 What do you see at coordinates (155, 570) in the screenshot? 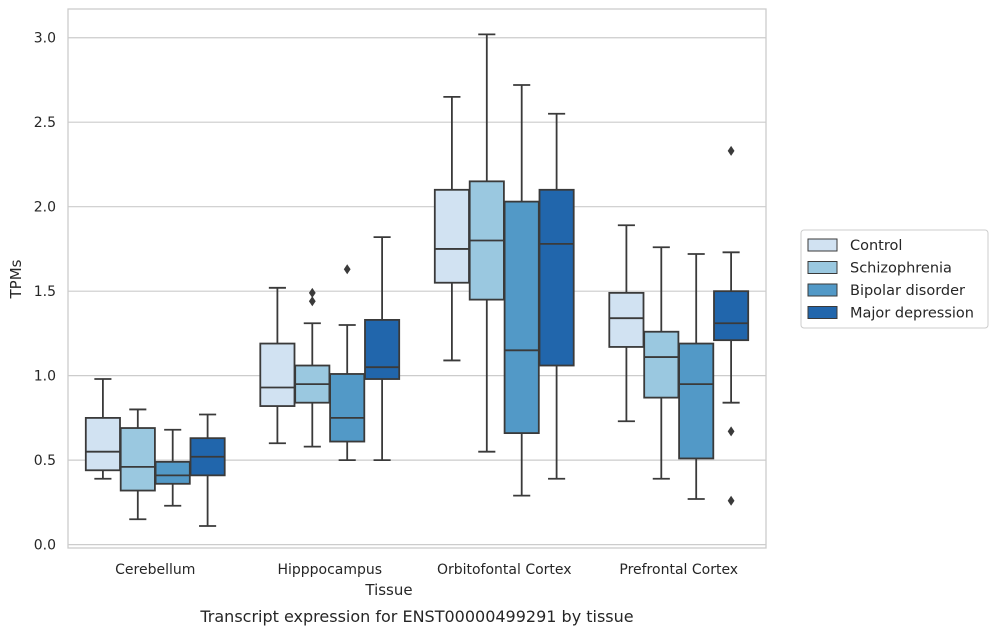
I see `x-tick-label: Cerebellum` at bounding box center [155, 570].